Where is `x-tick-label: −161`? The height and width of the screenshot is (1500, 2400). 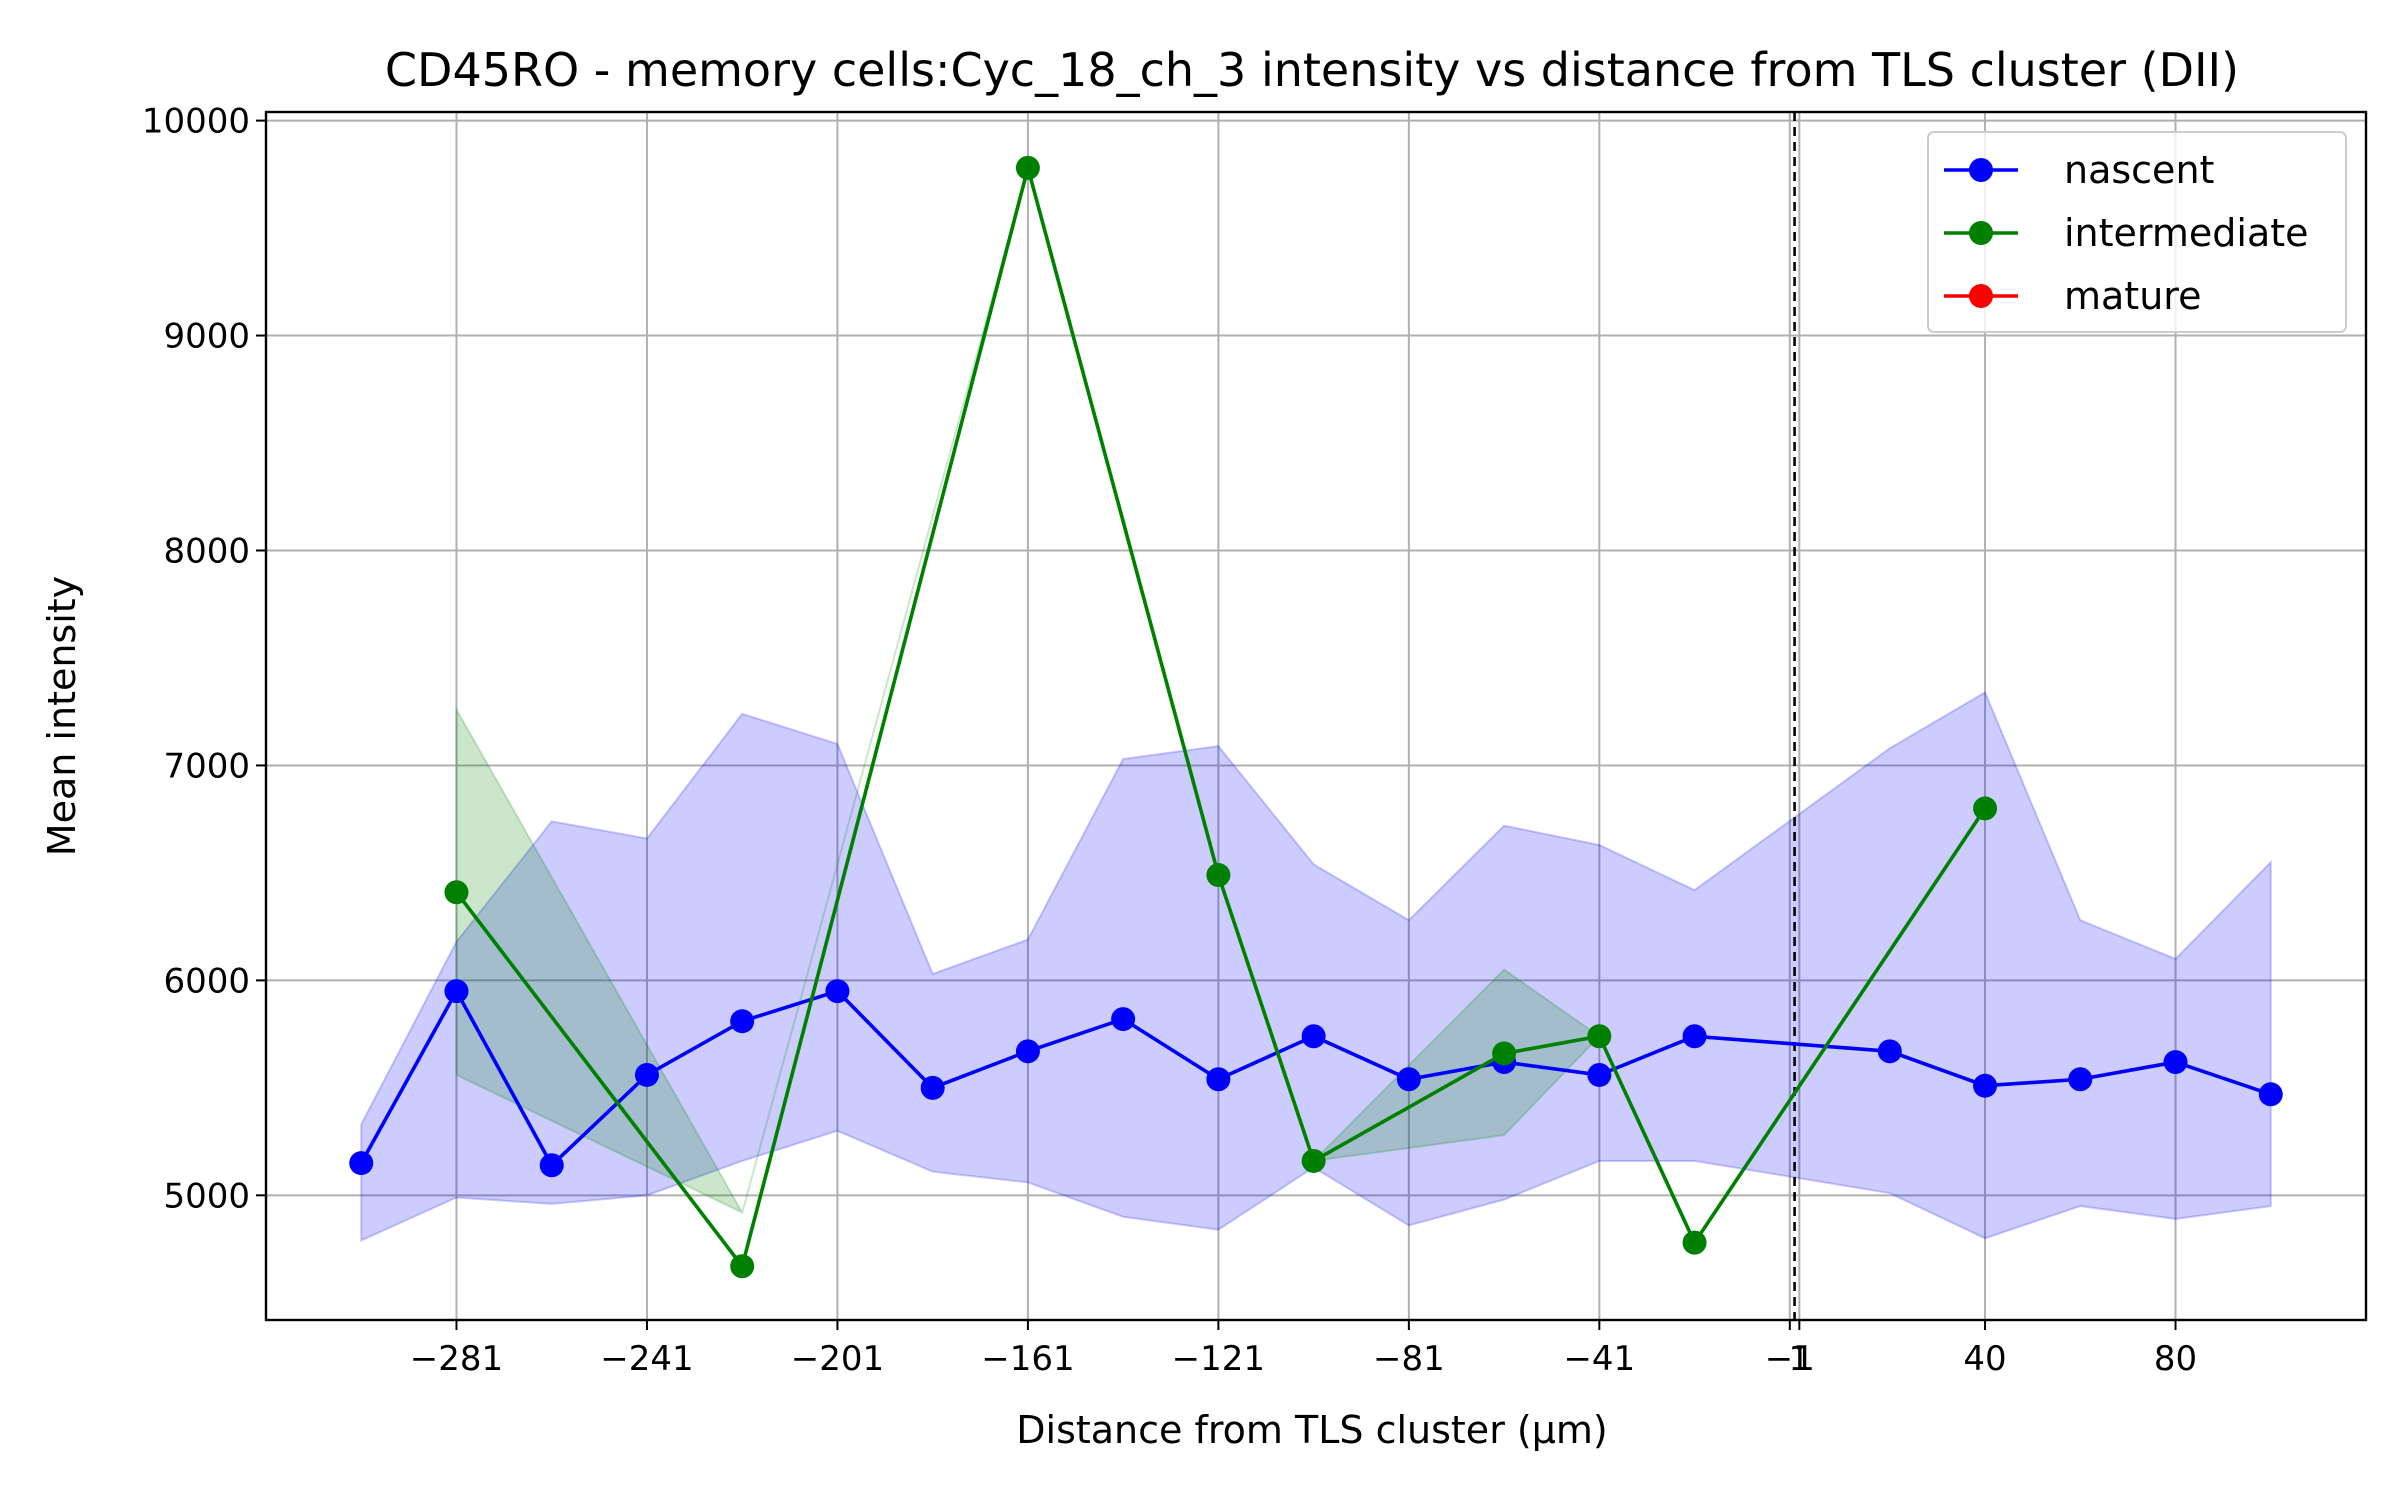 x-tick-label: −161 is located at coordinates (1027, 1359).